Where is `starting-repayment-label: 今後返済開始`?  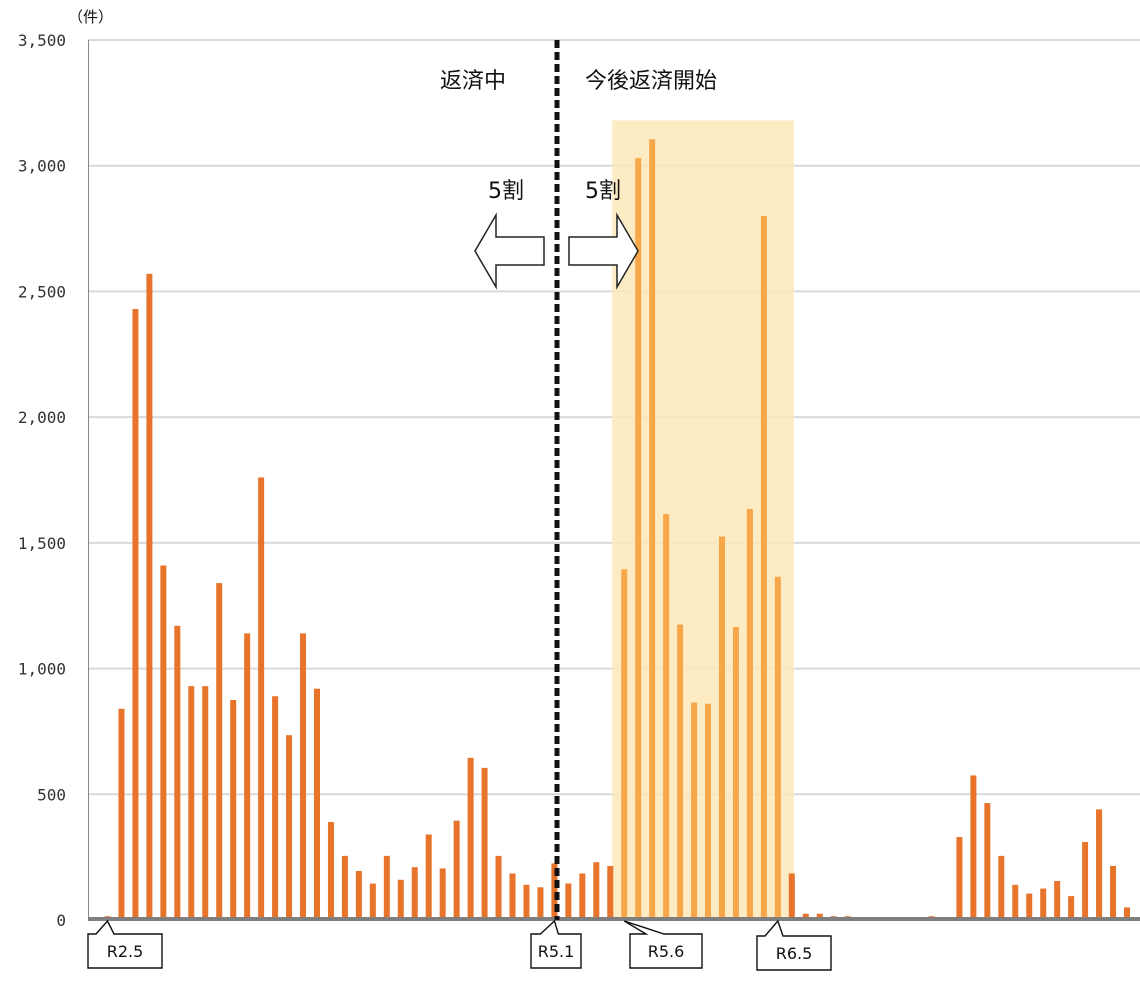
starting-repayment-label: 今後返済開始 is located at coordinates (651, 81).